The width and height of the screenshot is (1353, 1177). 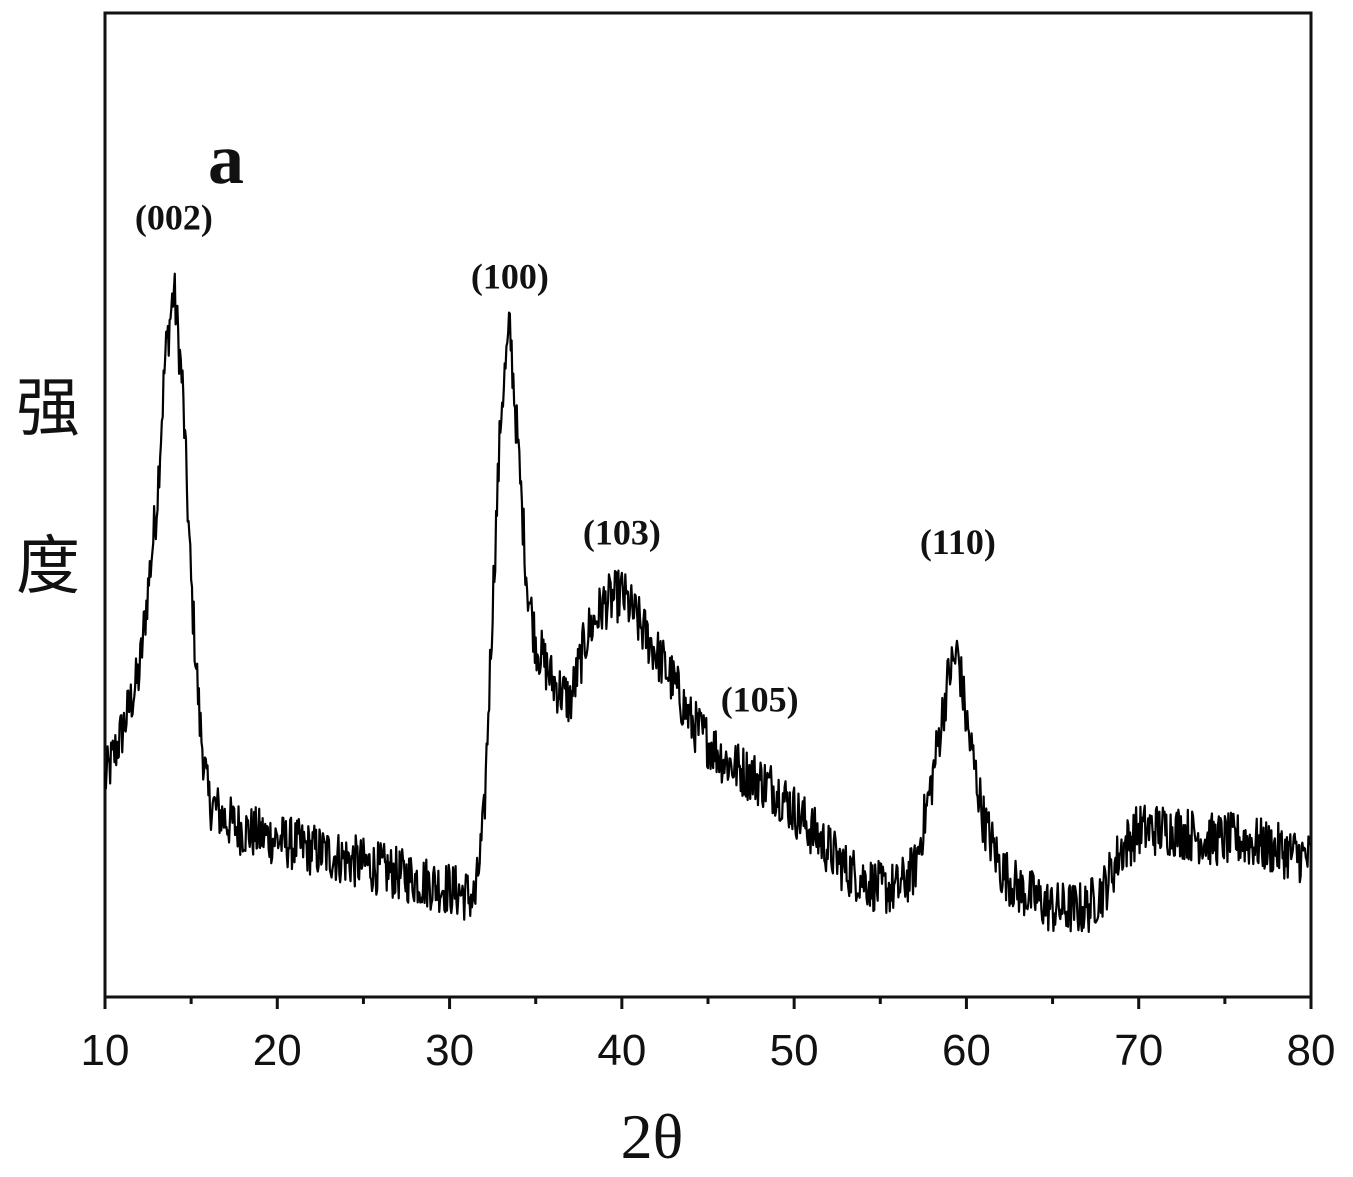 I want to click on peak-annotation: (110), so click(x=958, y=542).